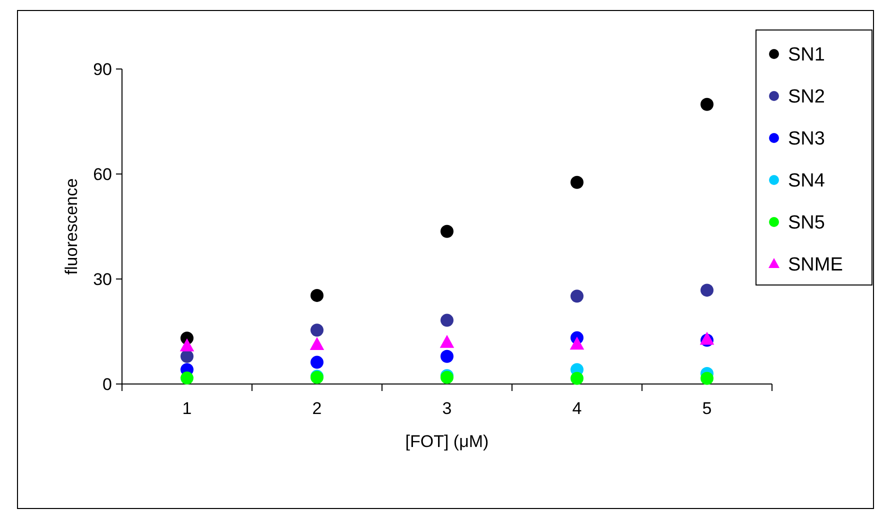  What do you see at coordinates (187, 408) in the screenshot?
I see `x-tick-label: 1` at bounding box center [187, 408].